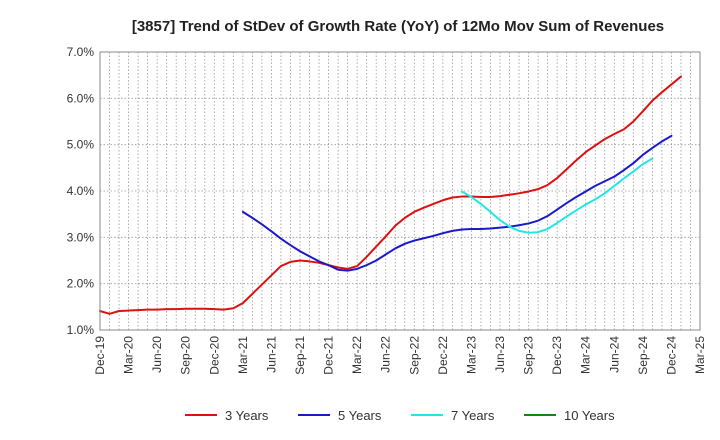  I want to click on x-tick-label: Dec-24, so click(671, 355).